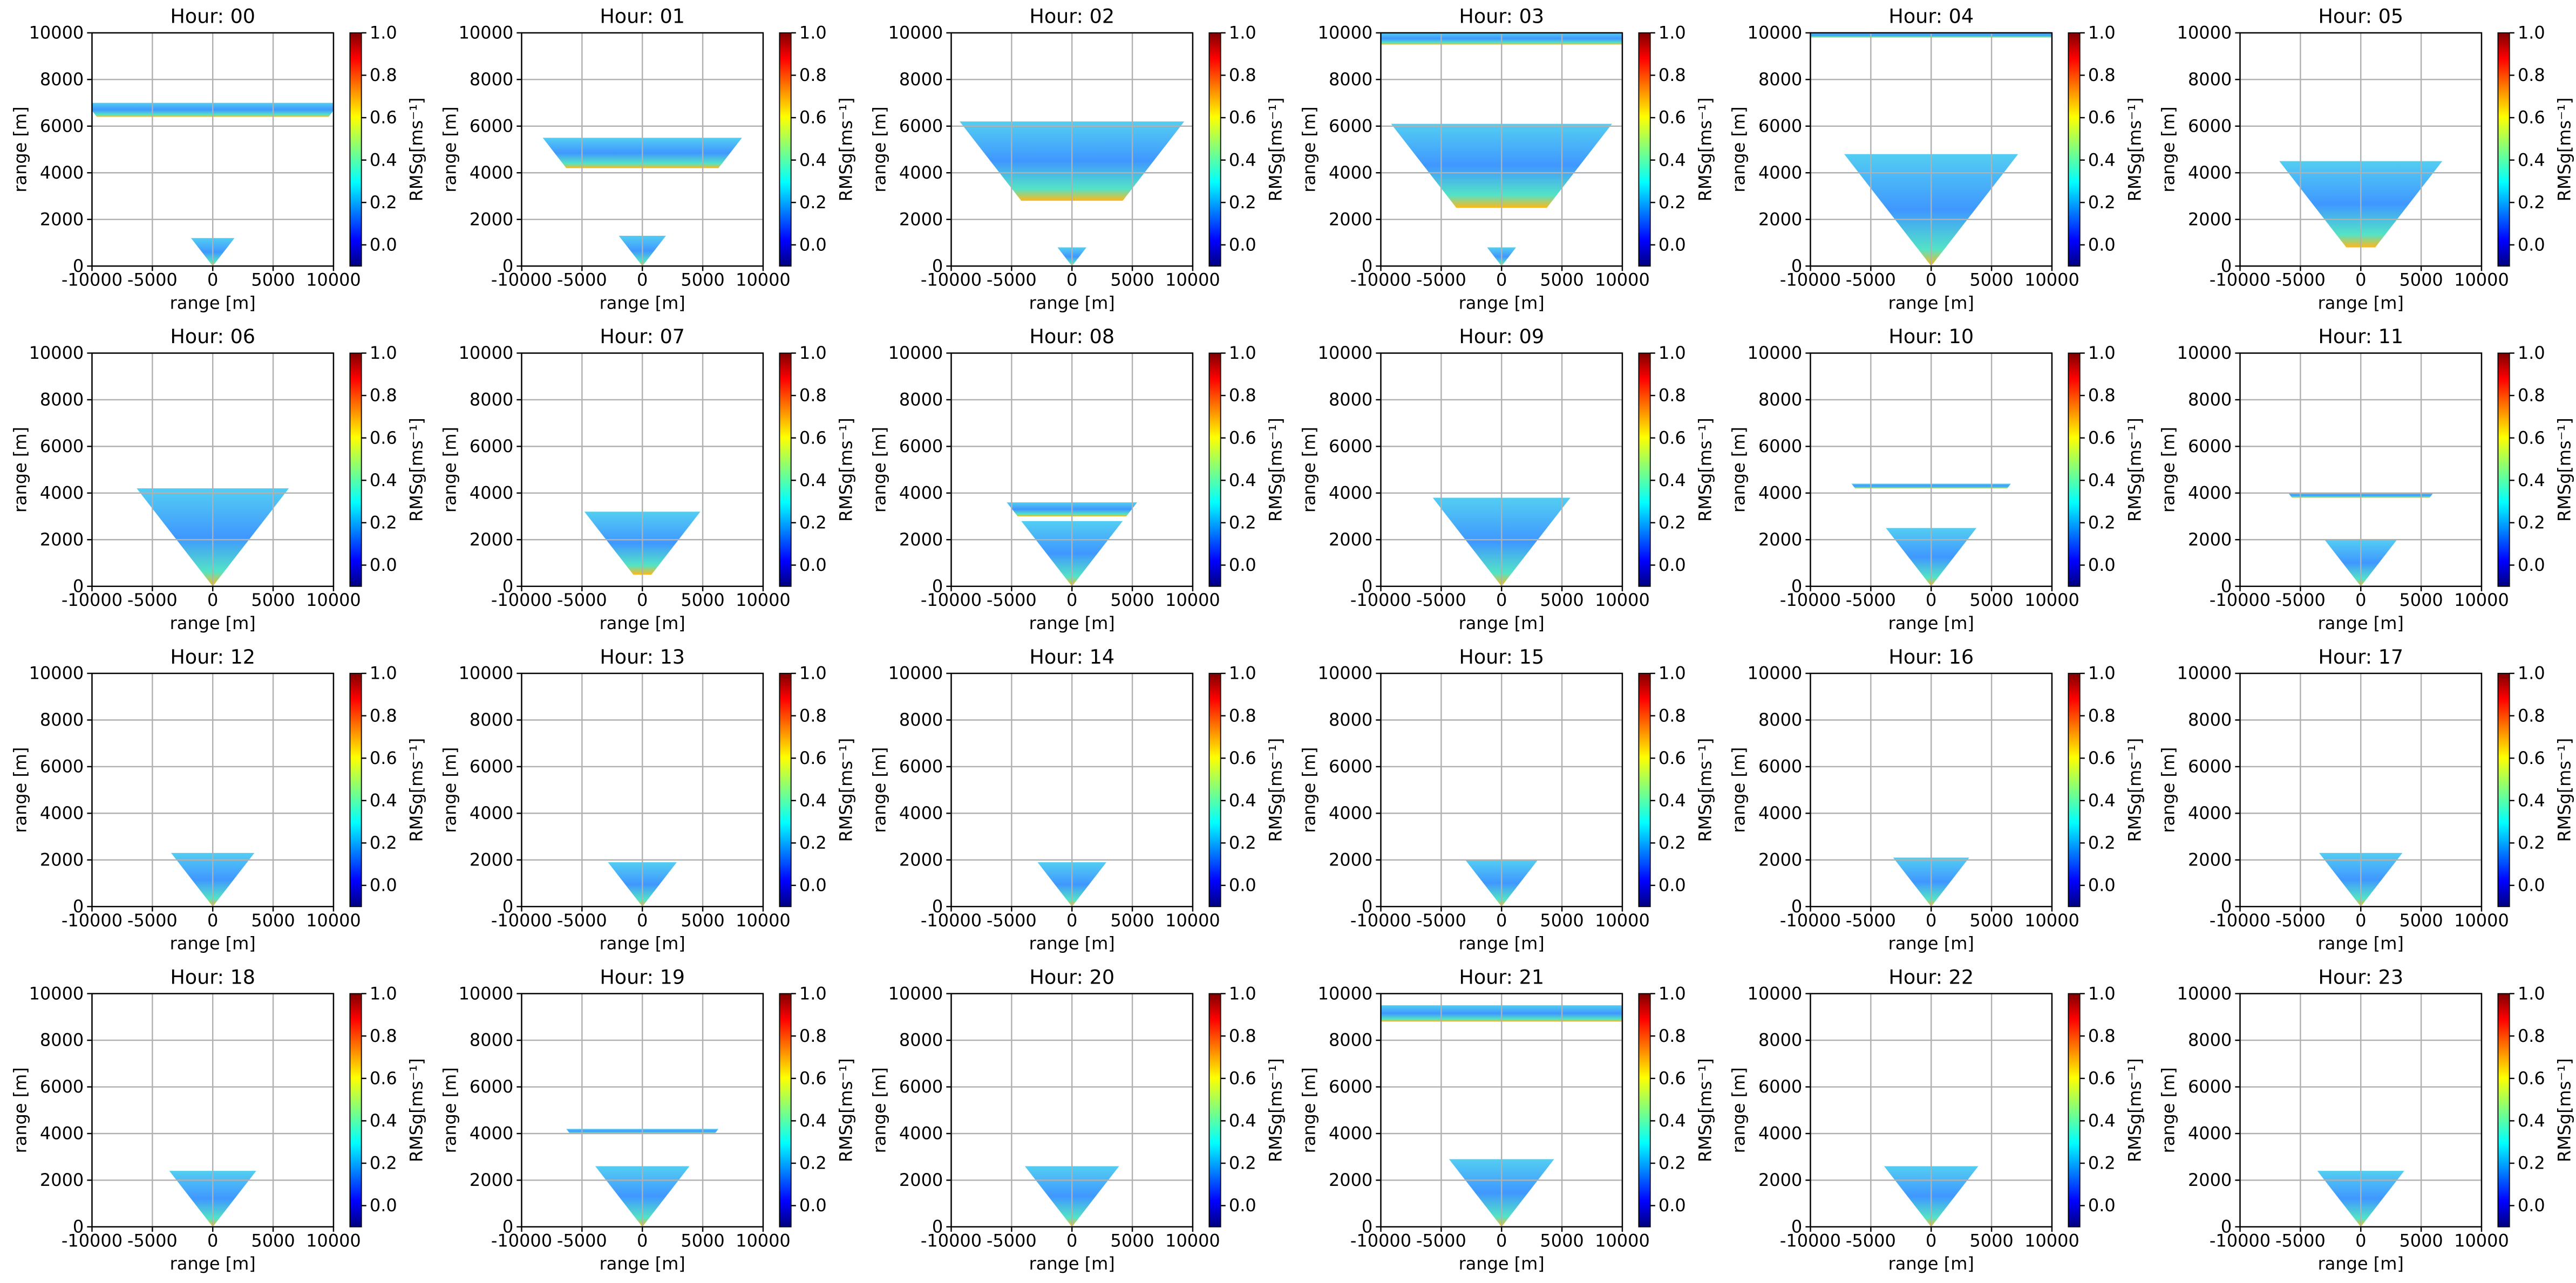 This screenshot has width=2576, height=1283. Describe the element at coordinates (642, 16) in the screenshot. I see `panel-title: Hour: 01` at that location.